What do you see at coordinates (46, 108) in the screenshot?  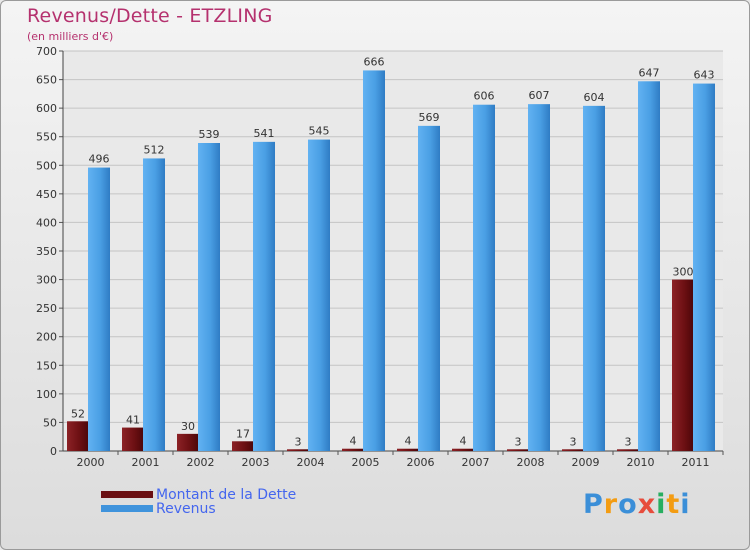 I see `y-tick-label: 600` at bounding box center [46, 108].